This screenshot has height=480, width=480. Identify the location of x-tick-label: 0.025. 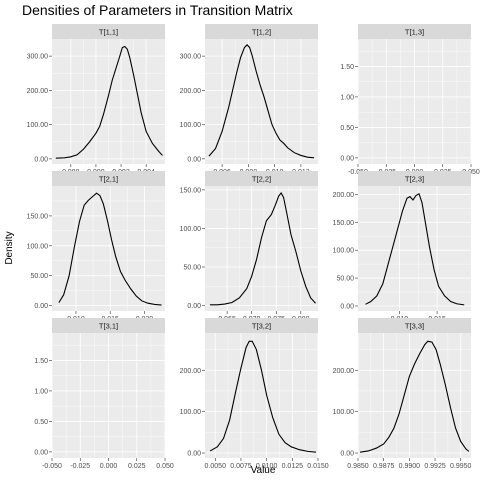
(137, 466).